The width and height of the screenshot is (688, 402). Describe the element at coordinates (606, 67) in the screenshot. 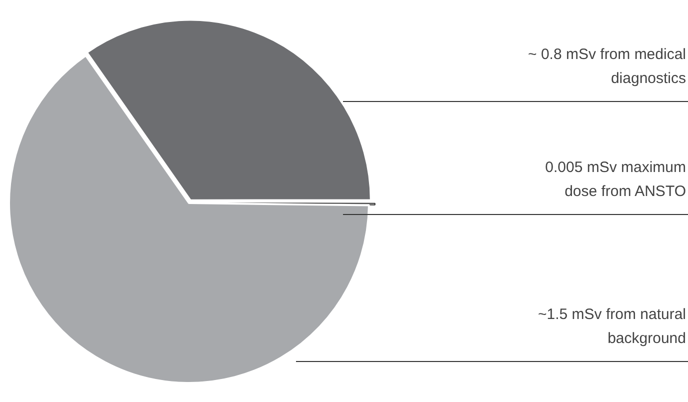

I see `slice-label: ~ 0.8 mSv from medical diagnostics` at that location.